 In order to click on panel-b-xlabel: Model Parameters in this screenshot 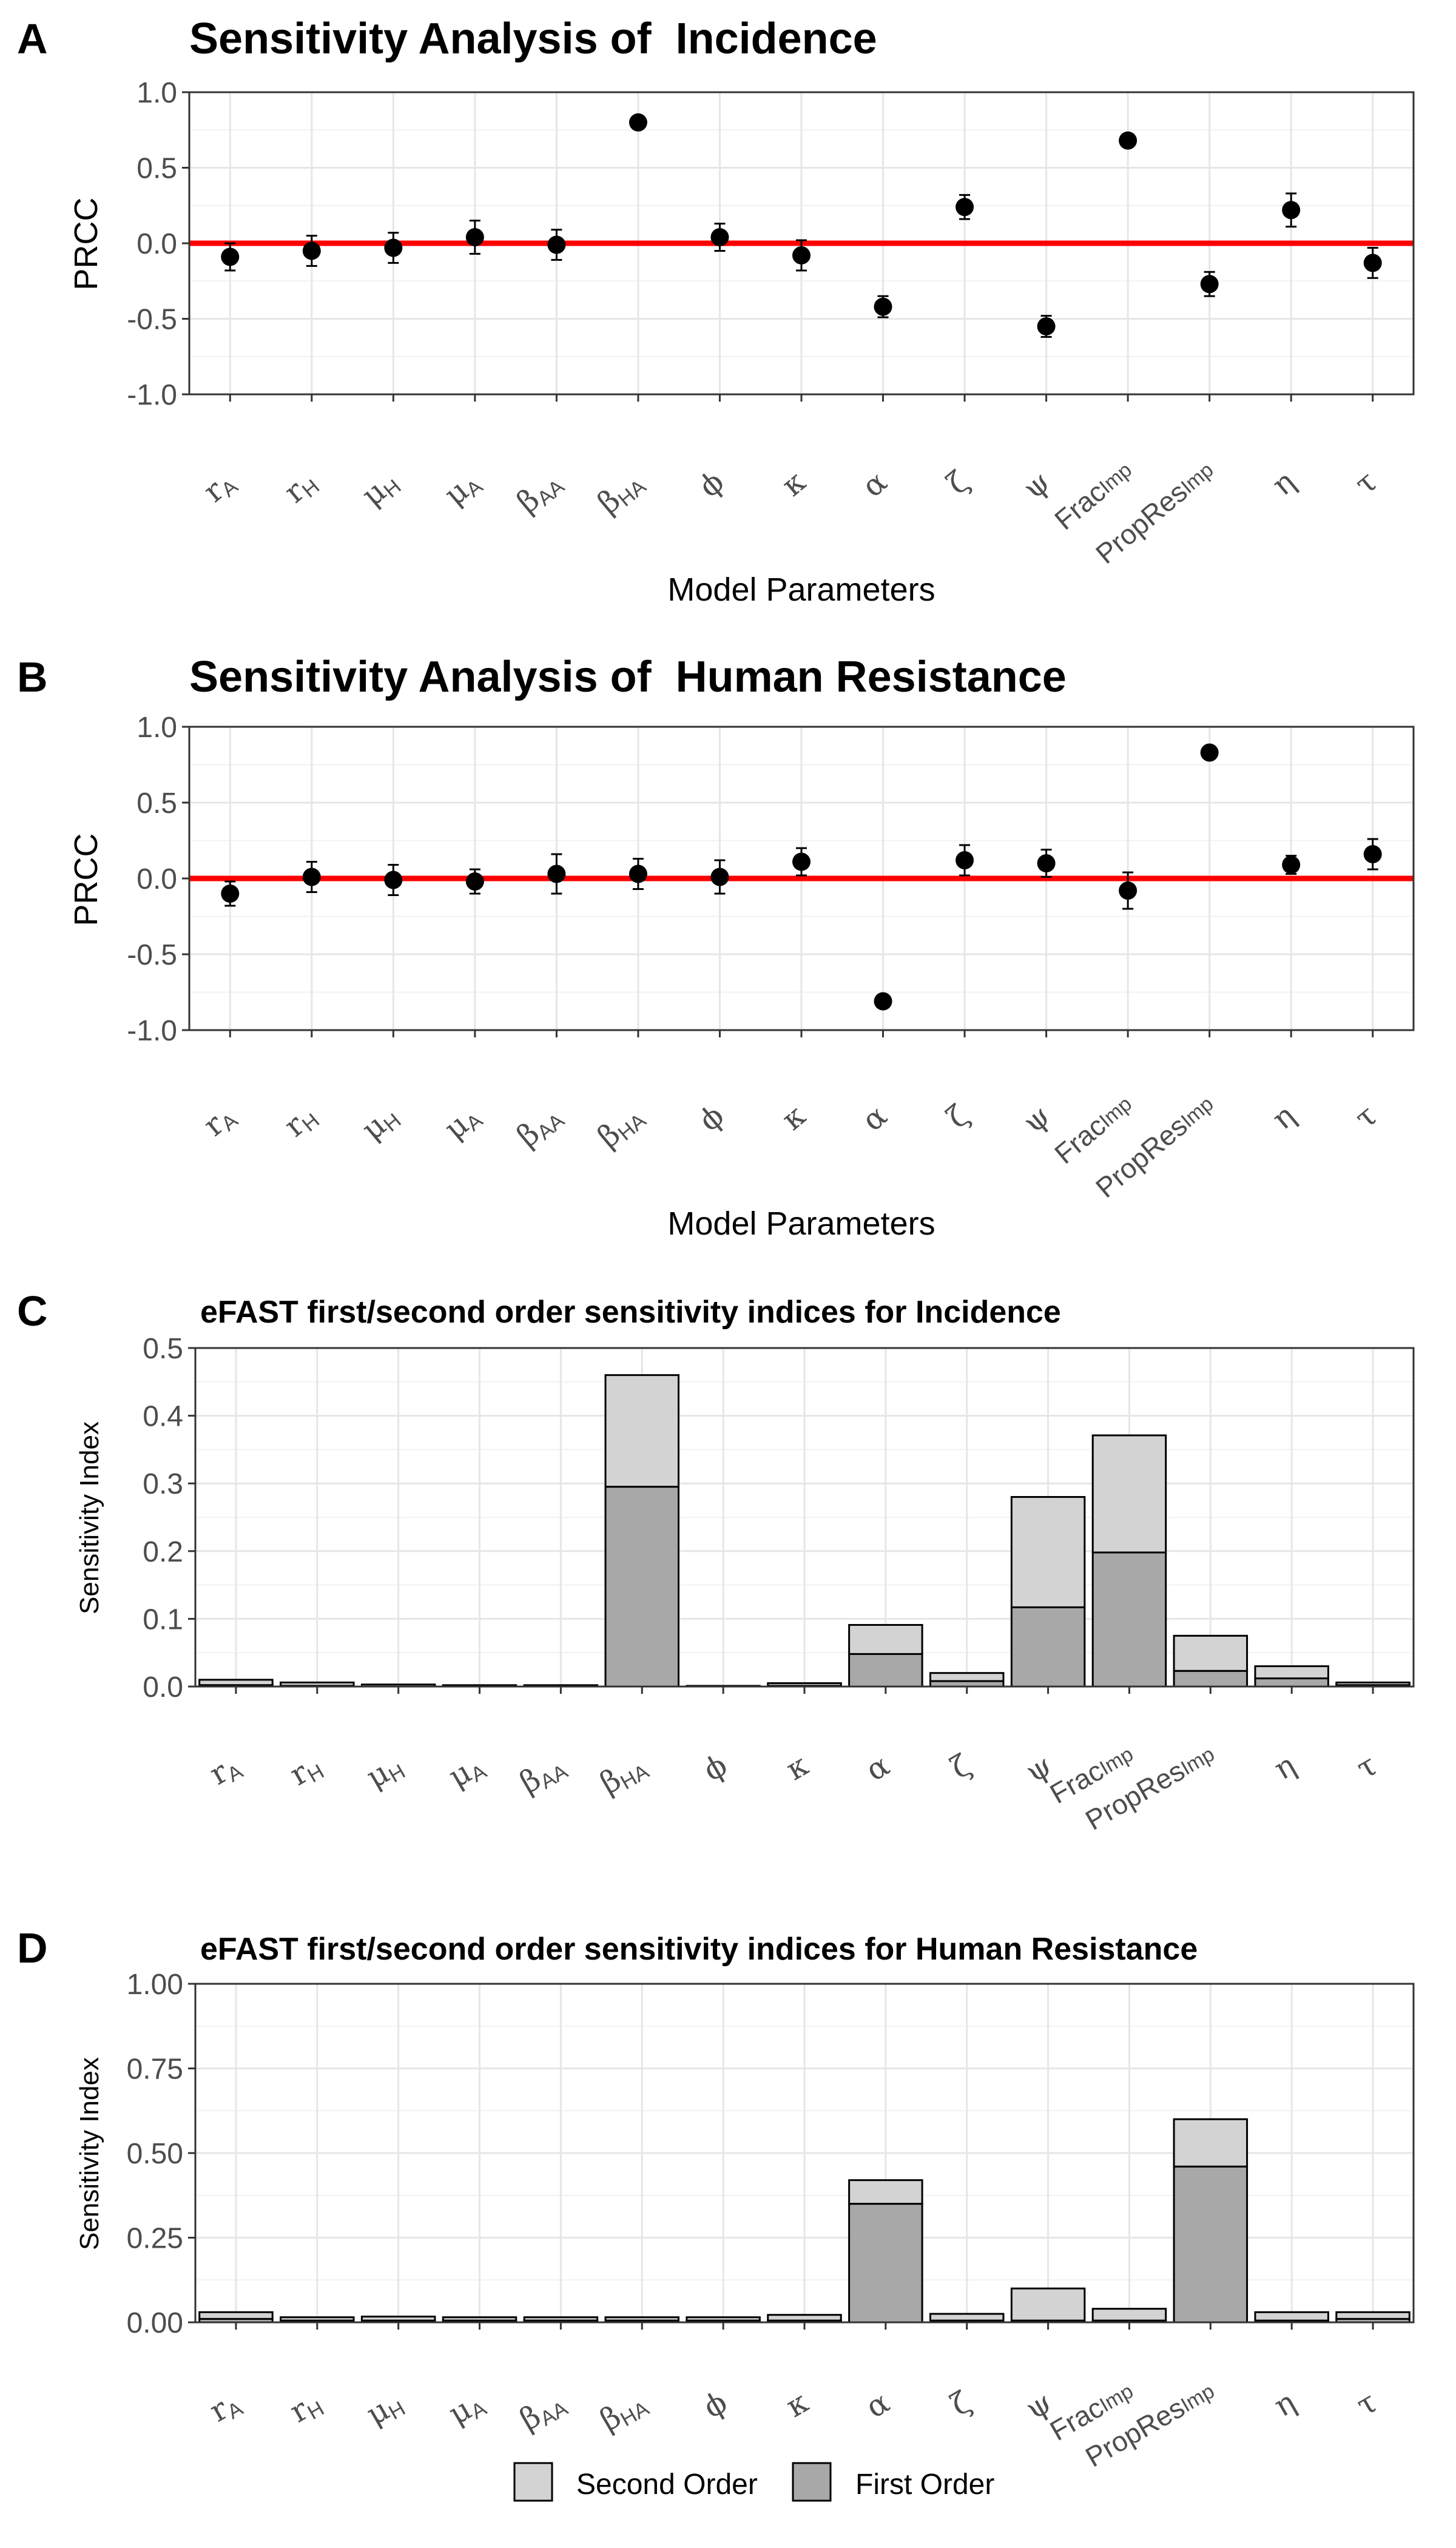, I will do `click(801, 1223)`.